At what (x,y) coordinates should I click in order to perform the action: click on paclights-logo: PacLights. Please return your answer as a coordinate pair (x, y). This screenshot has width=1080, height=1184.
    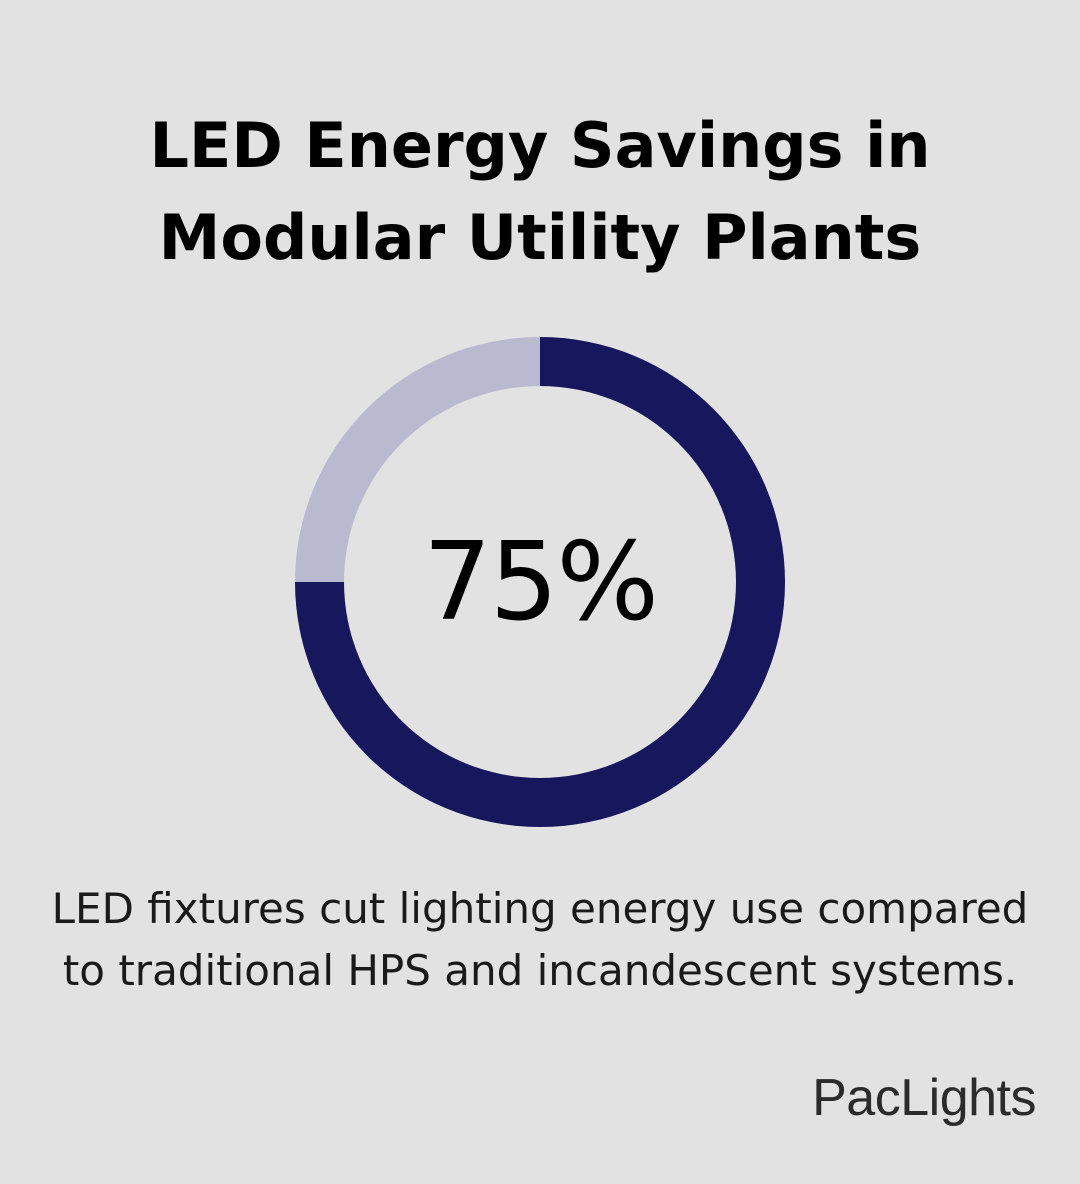
    Looking at the image, I should click on (924, 1098).